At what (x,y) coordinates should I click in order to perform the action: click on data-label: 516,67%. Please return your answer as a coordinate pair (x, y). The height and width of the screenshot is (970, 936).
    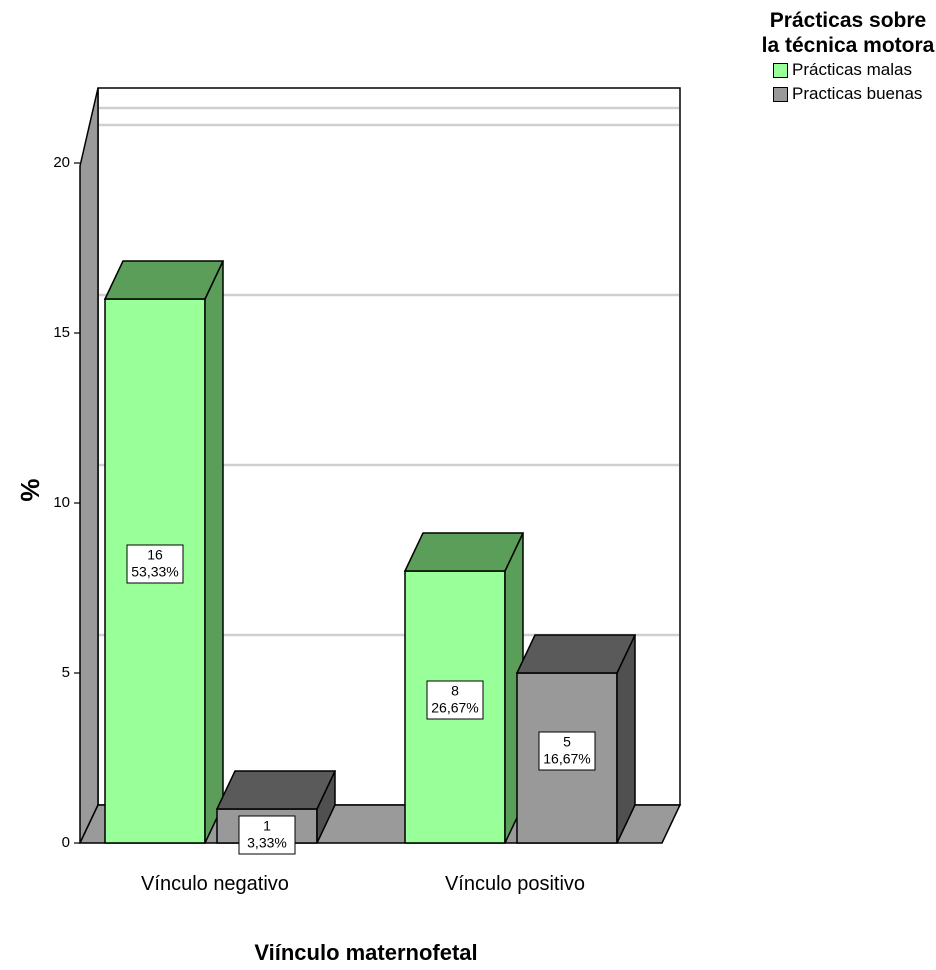
    Looking at the image, I should click on (567, 751).